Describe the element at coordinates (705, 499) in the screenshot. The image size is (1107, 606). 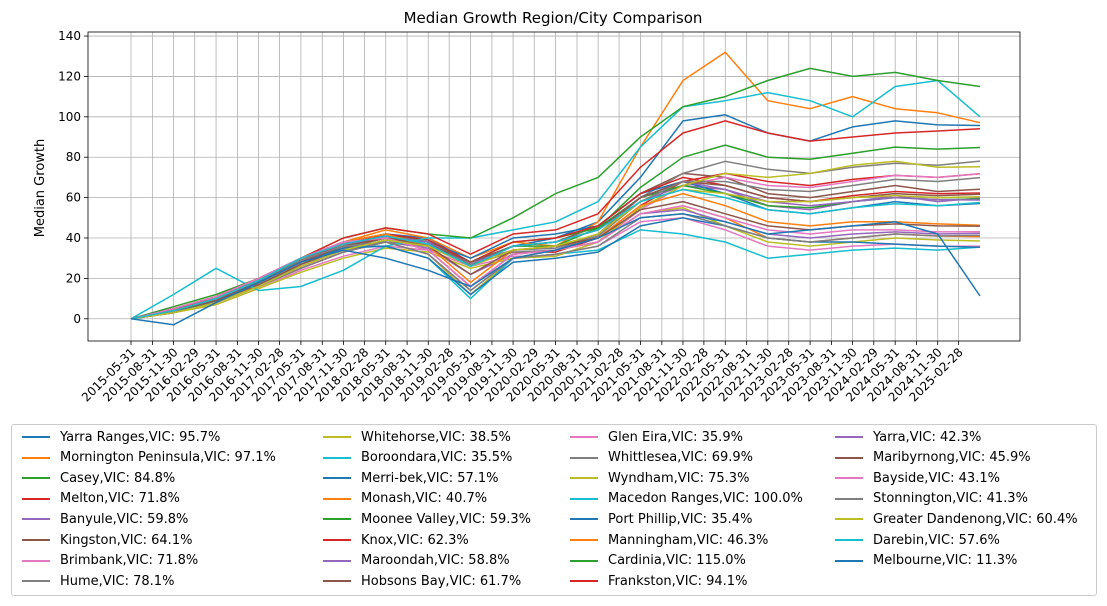
I see `legend-label: Macedon Ranges,VIC: 100.0%` at that location.